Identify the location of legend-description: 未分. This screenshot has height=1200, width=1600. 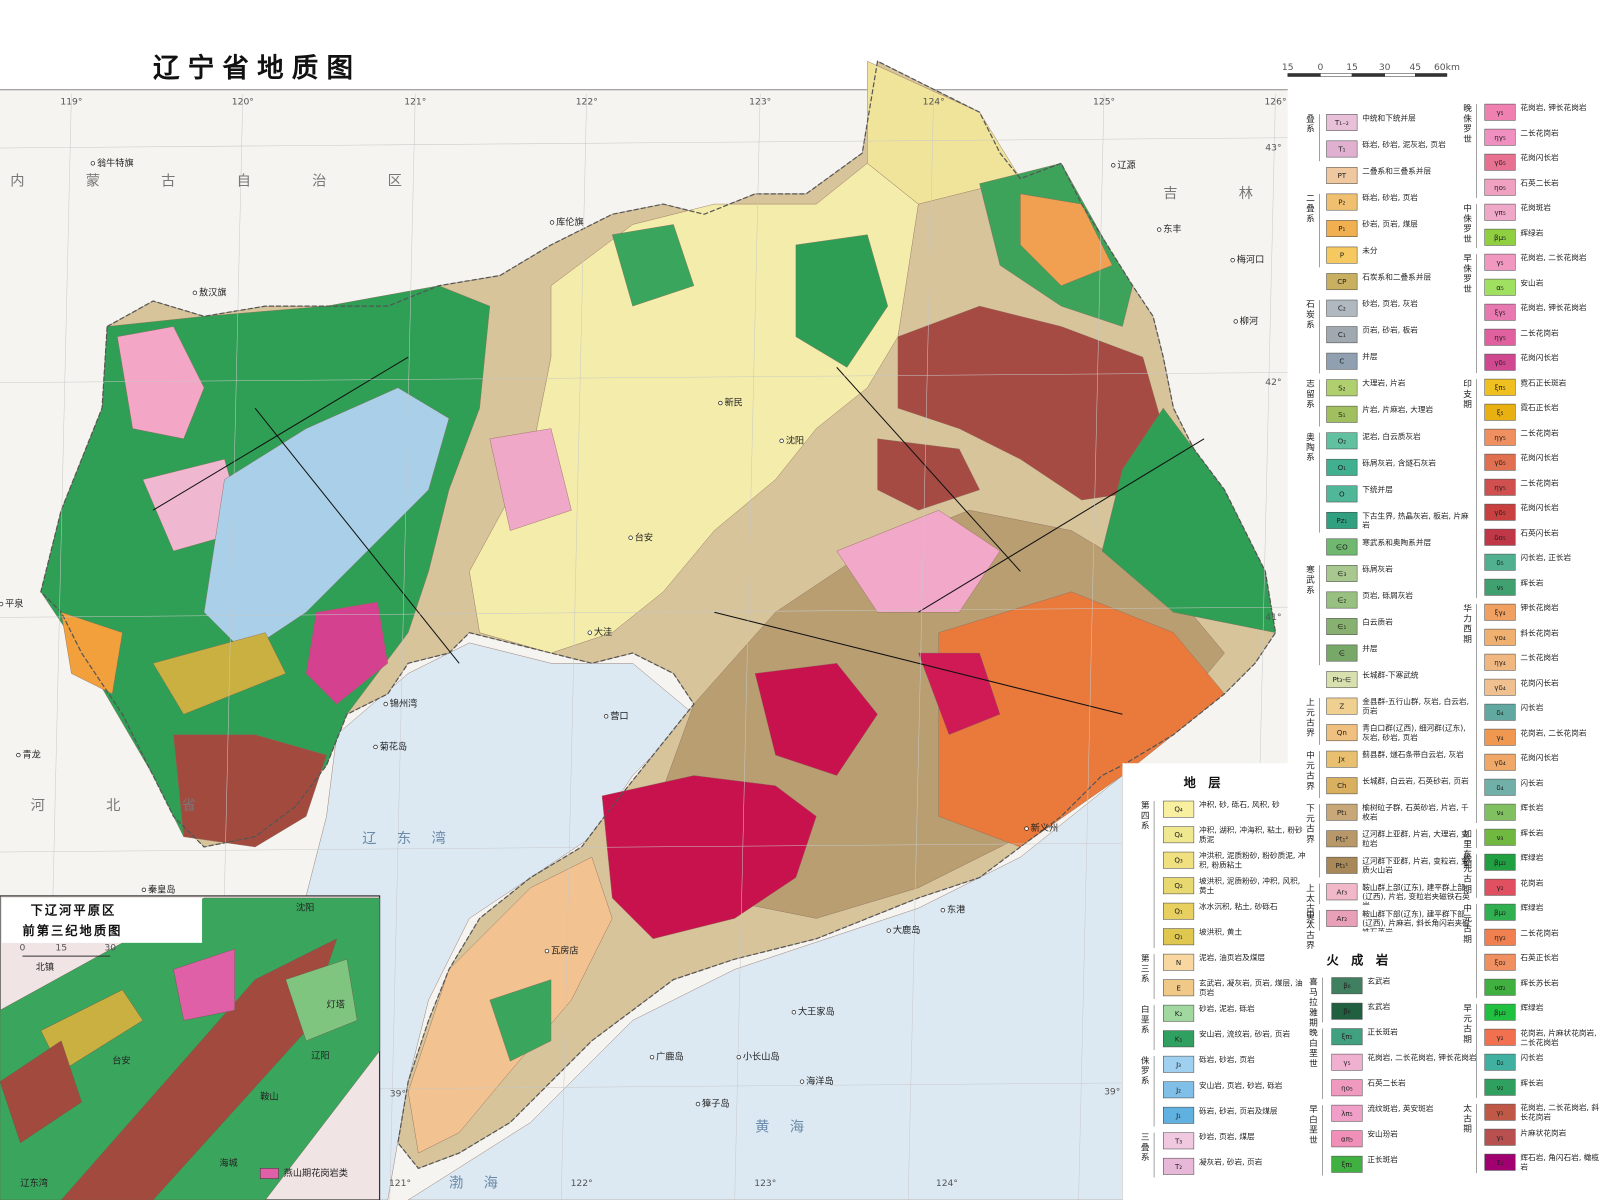
(1370, 250).